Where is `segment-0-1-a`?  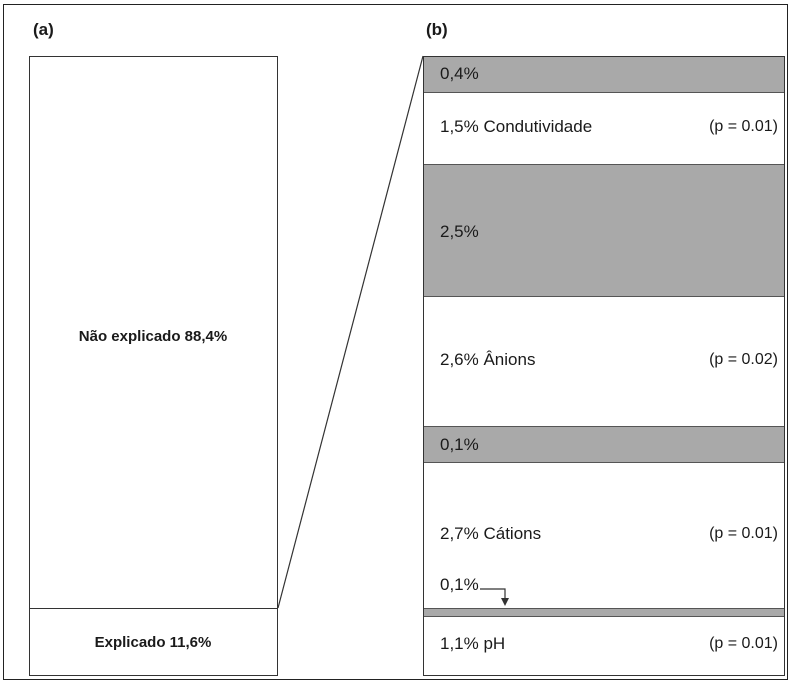 segment-0-1-a is located at coordinates (604, 444).